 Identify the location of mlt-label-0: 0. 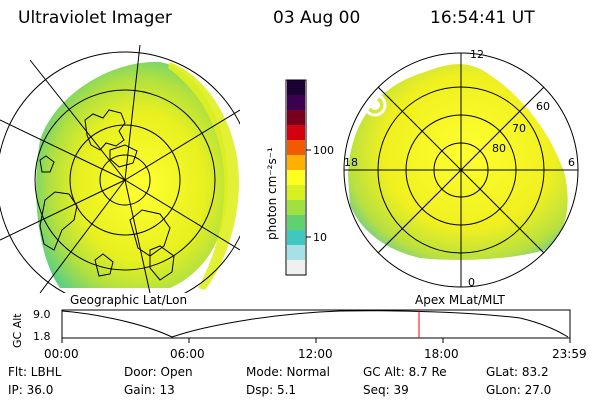
(471, 282).